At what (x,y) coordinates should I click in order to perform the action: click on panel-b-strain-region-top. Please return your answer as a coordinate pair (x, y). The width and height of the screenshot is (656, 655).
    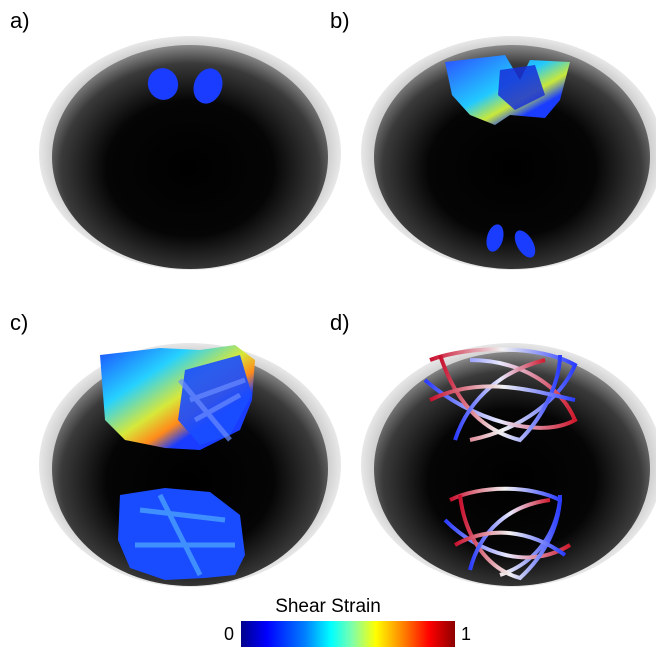
    Looking at the image, I should click on (507, 90).